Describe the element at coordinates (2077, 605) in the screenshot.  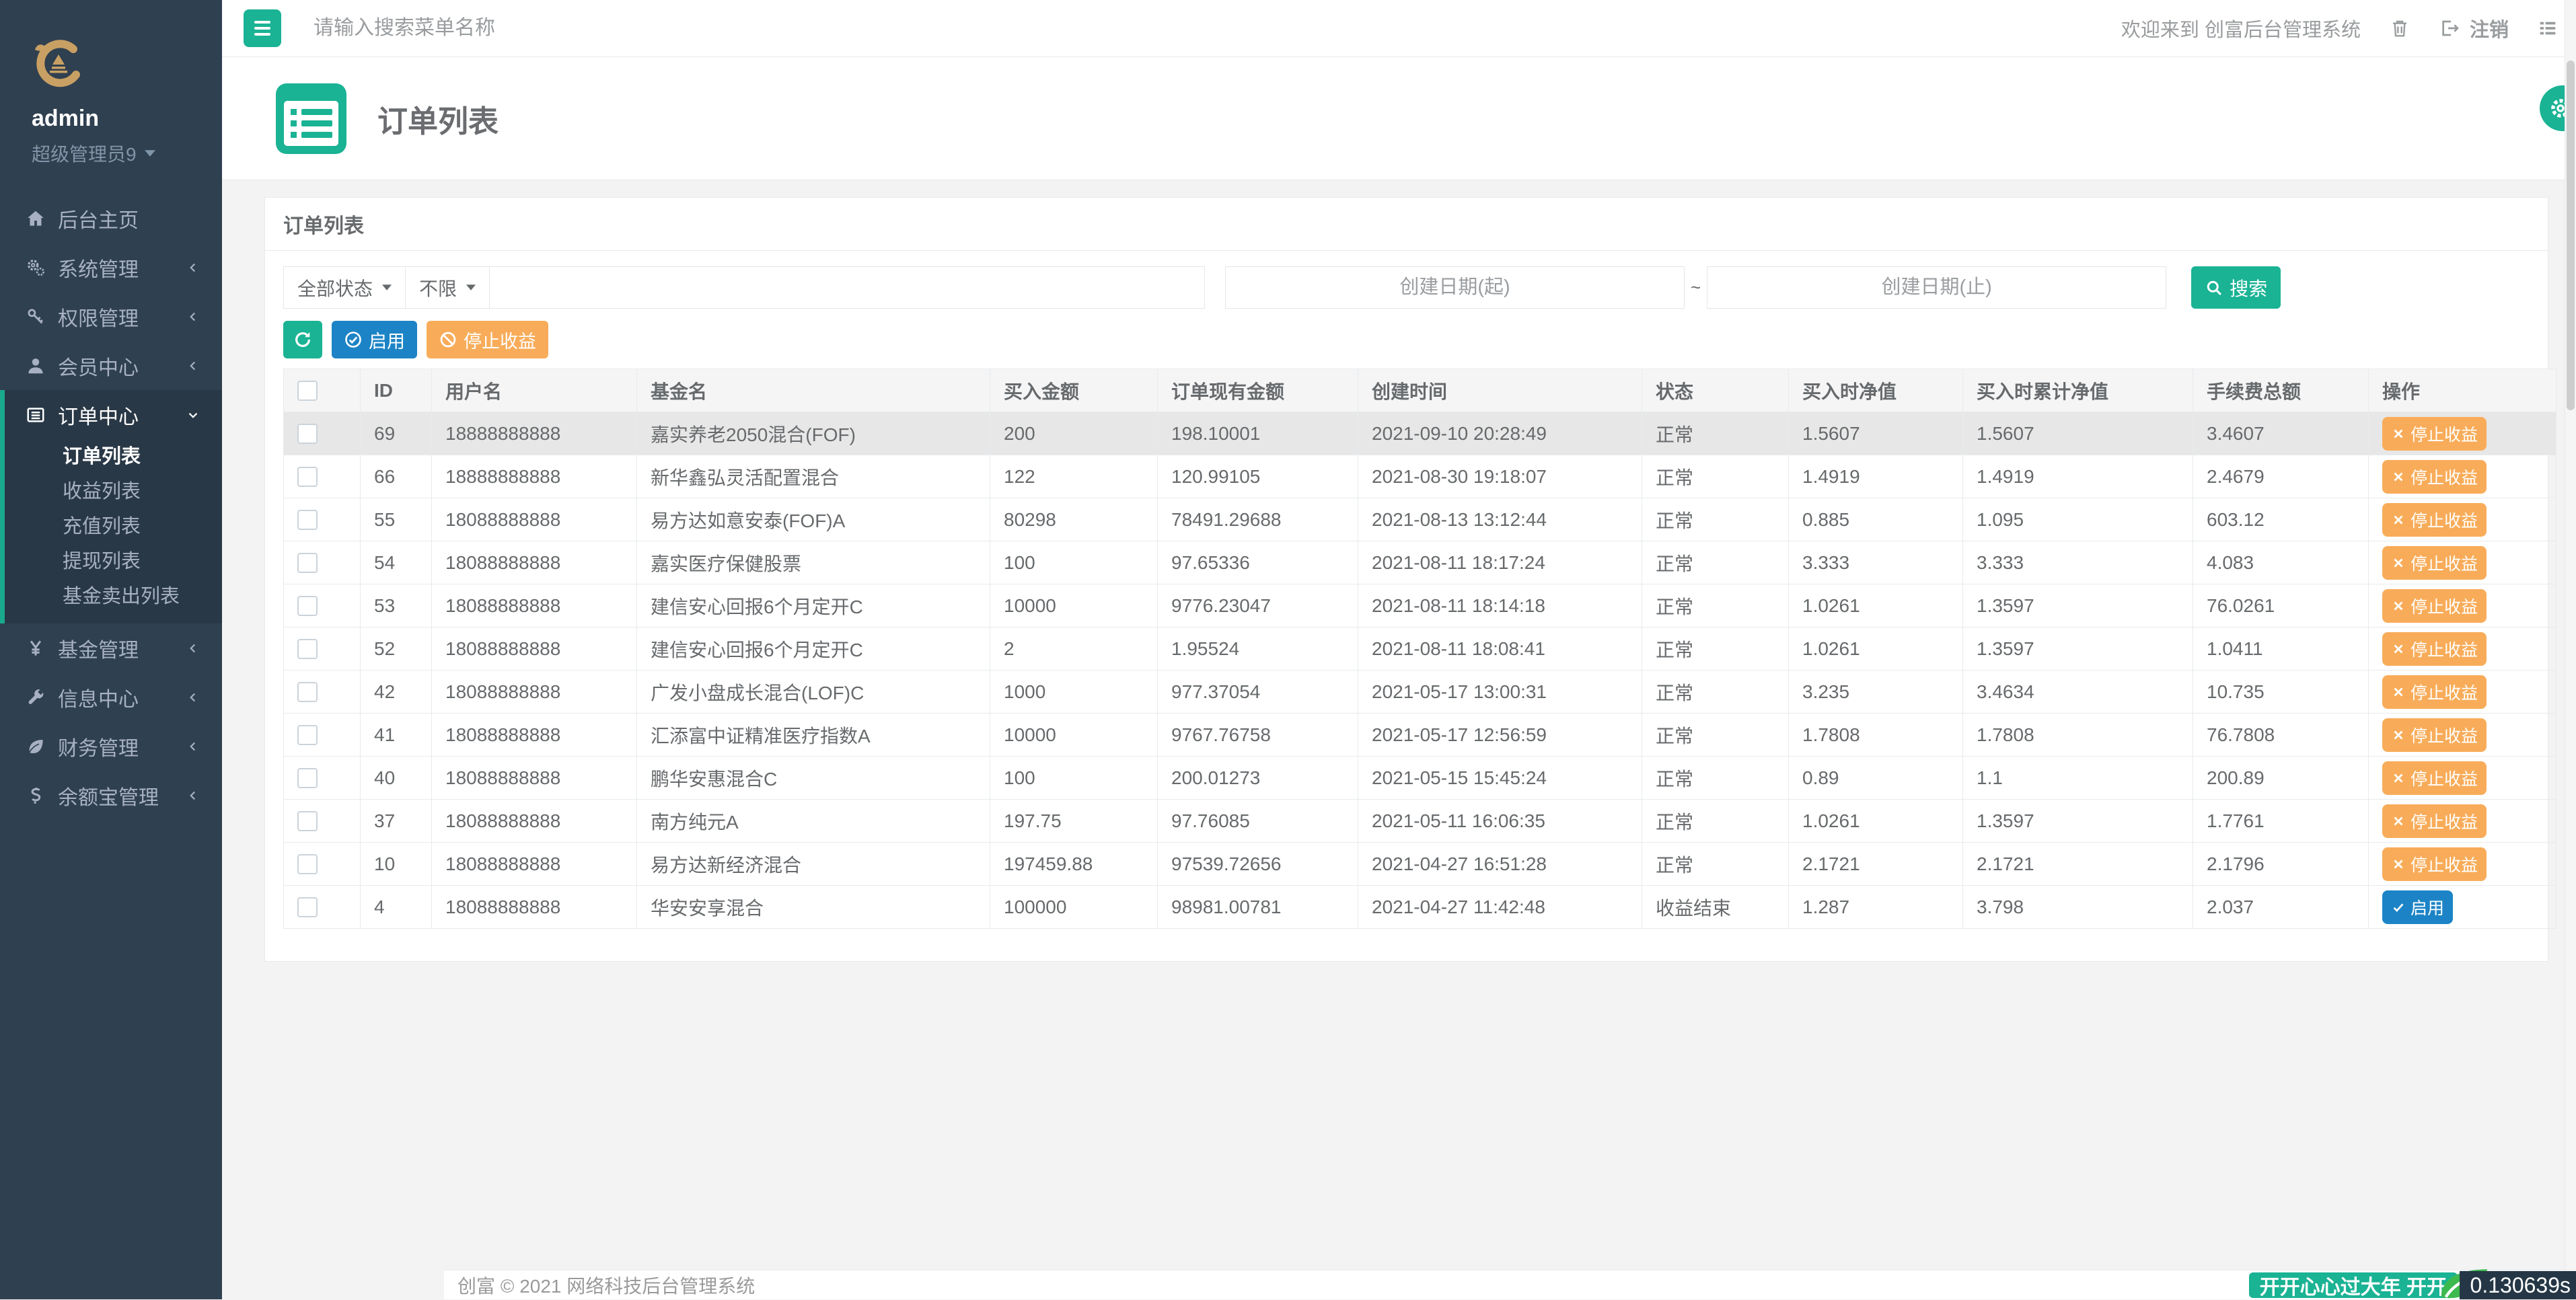
I see `cell-buy_acc_nav: 1.3597` at that location.